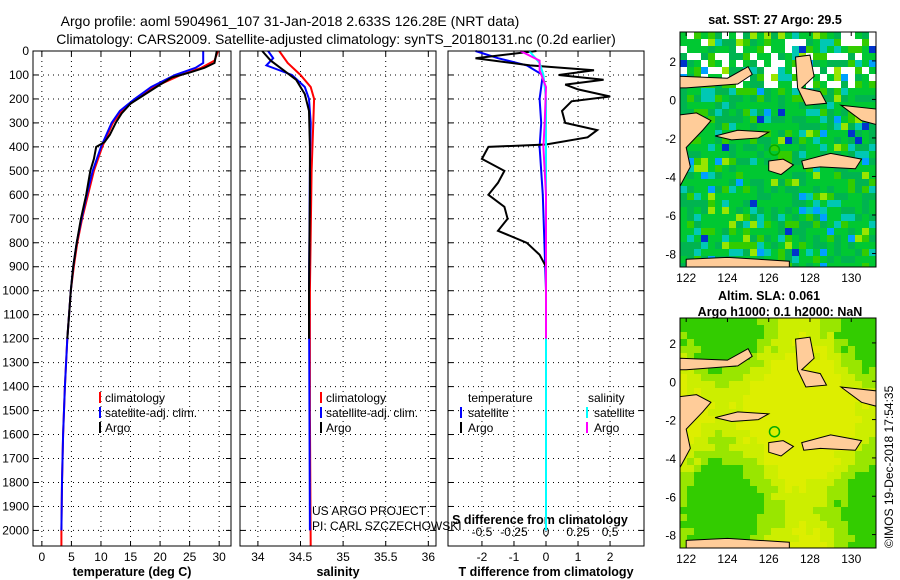  What do you see at coordinates (670, 177) in the screenshot?
I see `lat-tick-label: -4` at bounding box center [670, 177].